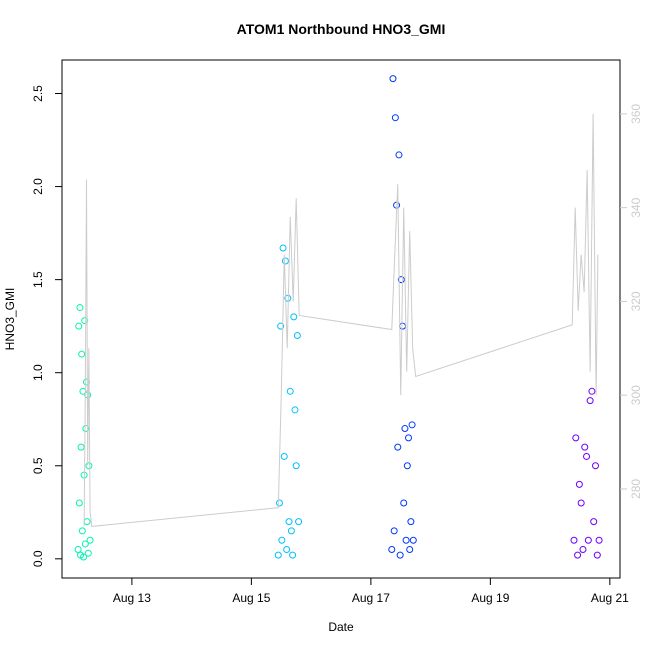 The height and width of the screenshot is (650, 650). What do you see at coordinates (341, 29) in the screenshot?
I see `chart-title: ATOM1 Northbound HNO3_GMI` at bounding box center [341, 29].